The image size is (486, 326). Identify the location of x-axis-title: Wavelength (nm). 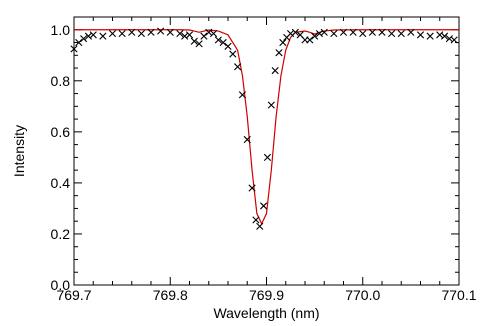
(266, 313).